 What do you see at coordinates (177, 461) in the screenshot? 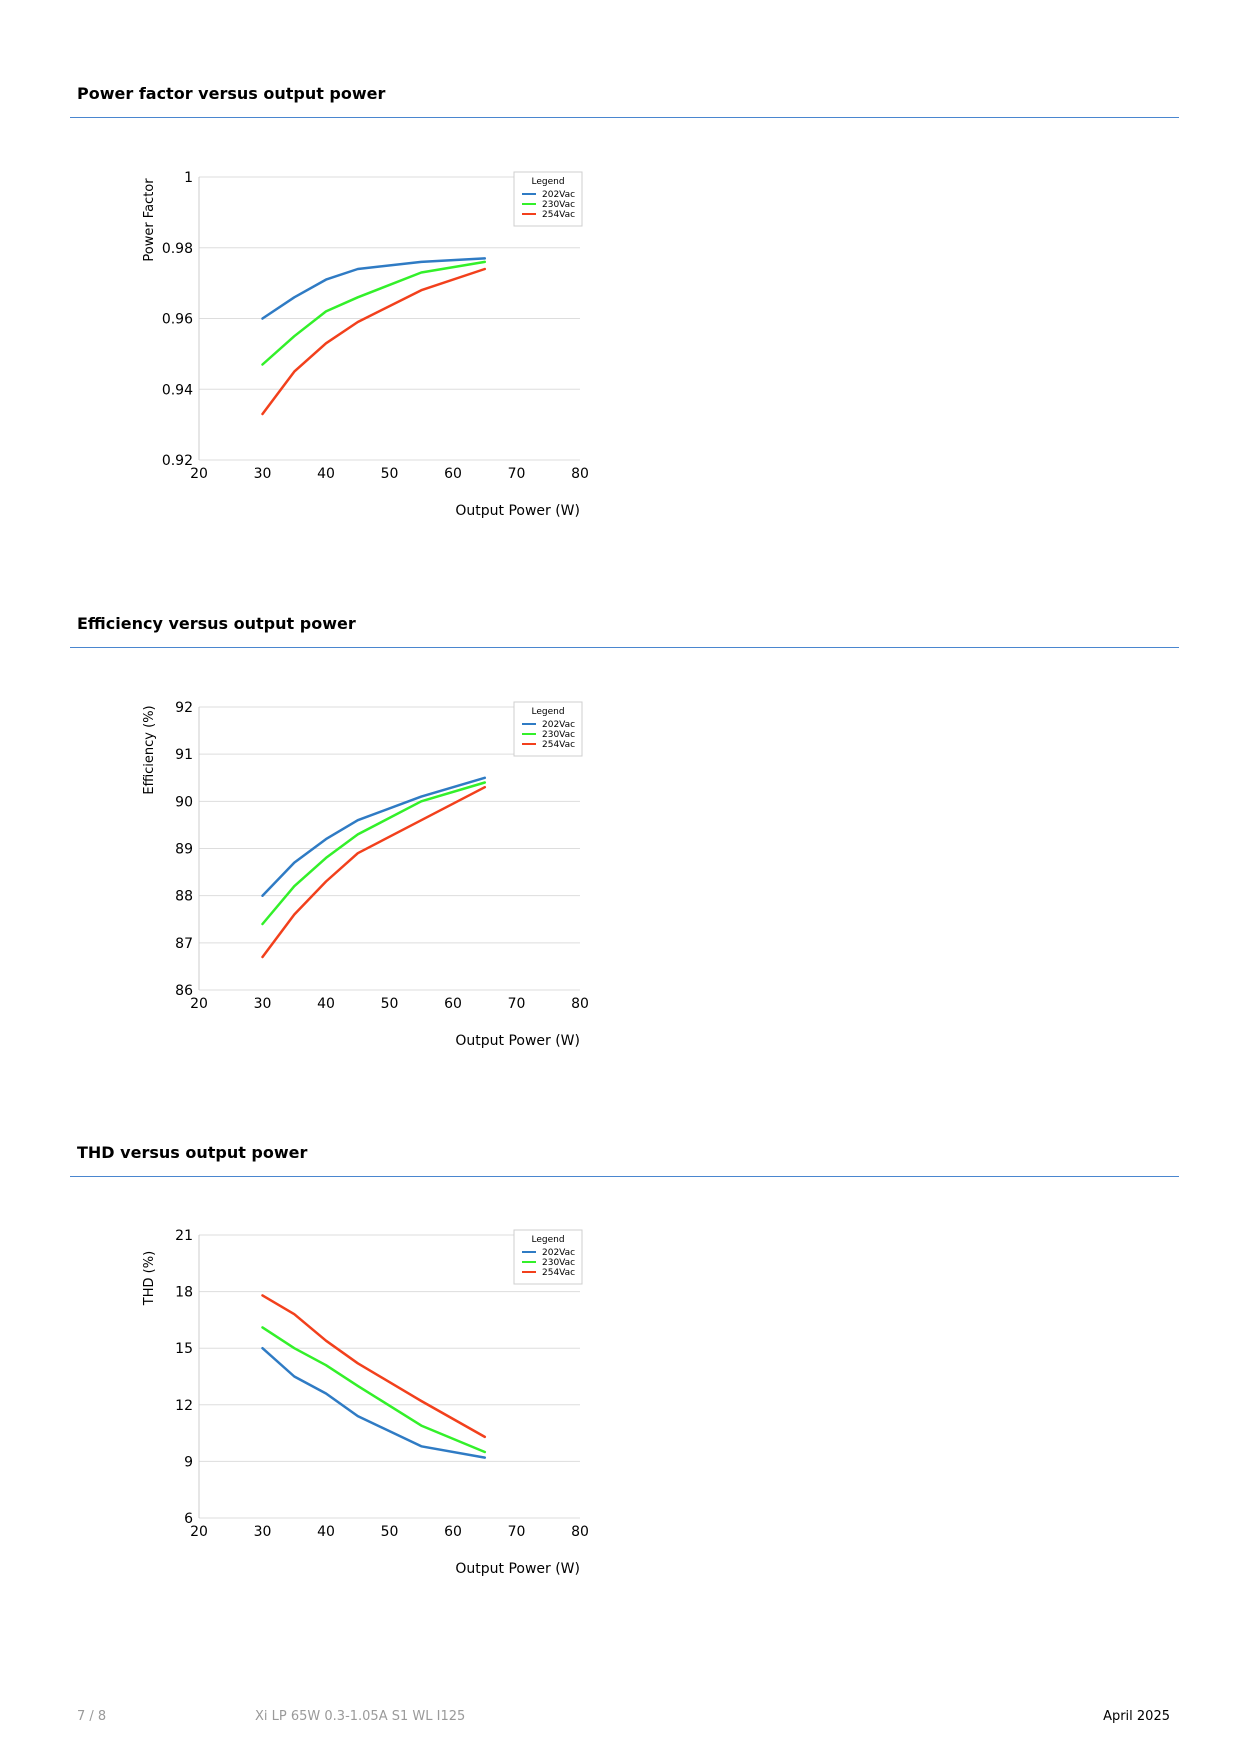
I see `y-tick-label: 0.92` at bounding box center [177, 461].